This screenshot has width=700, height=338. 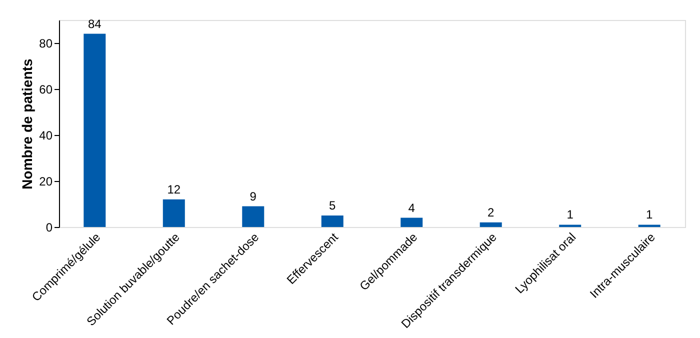 What do you see at coordinates (46, 181) in the screenshot?
I see `y-tick-label: 20` at bounding box center [46, 181].